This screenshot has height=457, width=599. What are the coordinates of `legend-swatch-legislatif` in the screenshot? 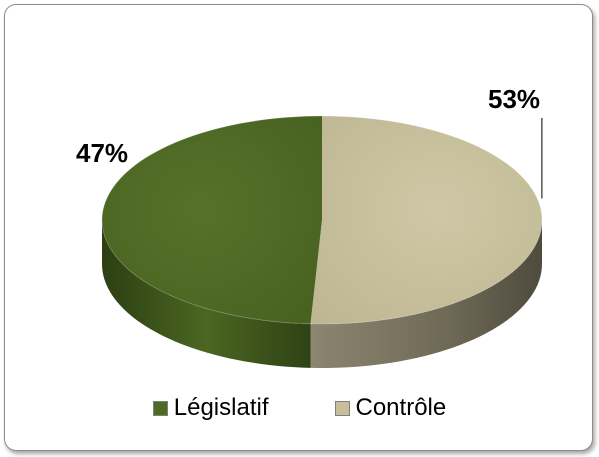 It's located at (160, 408).